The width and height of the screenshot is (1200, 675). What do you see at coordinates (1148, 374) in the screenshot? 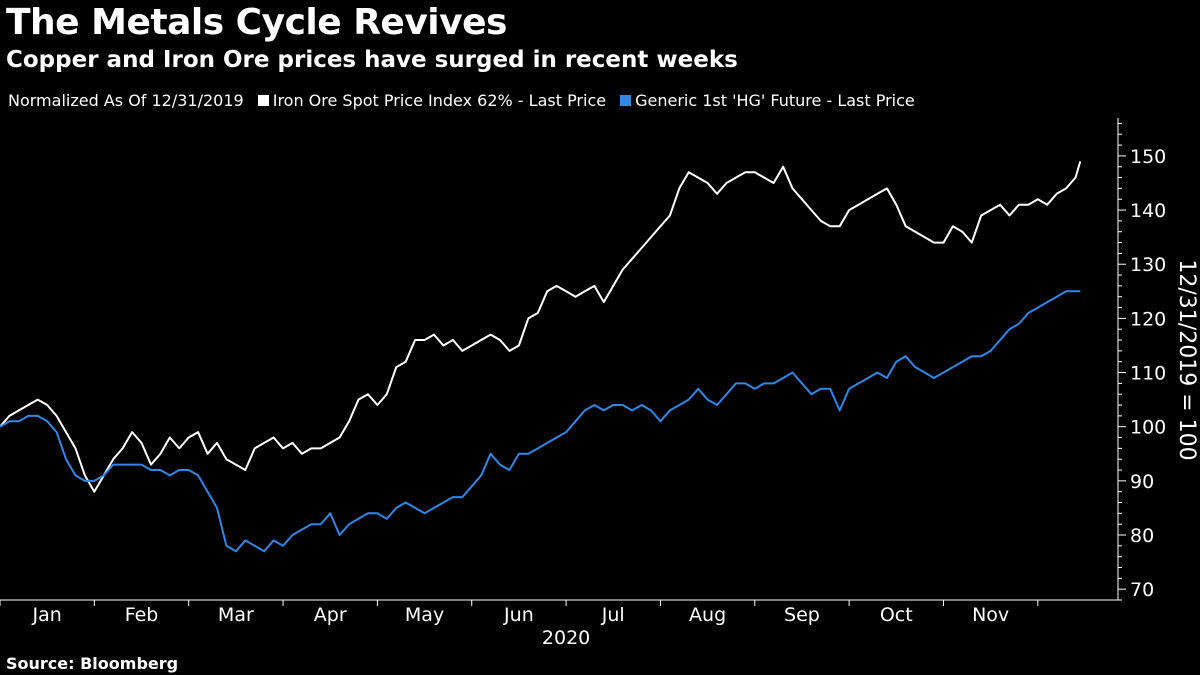
I see `y-tick-label: 110` at bounding box center [1148, 374].